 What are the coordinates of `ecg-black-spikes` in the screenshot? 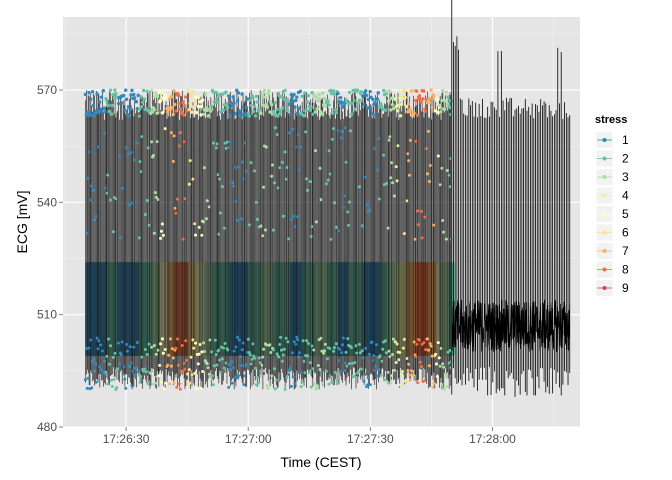 It's located at (511, 198).